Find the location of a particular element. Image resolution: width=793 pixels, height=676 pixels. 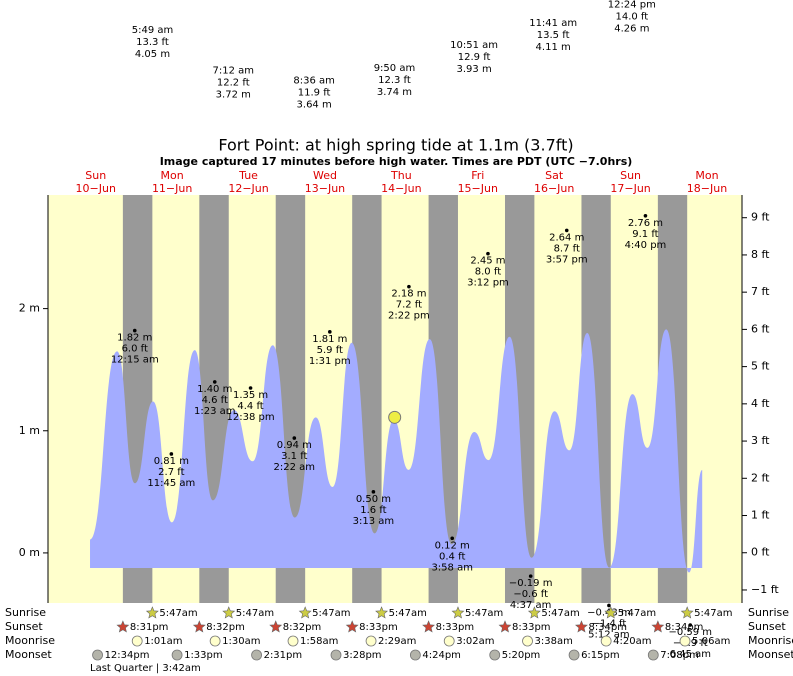

y2-tick-label: 8 ft is located at coordinates (760, 254).